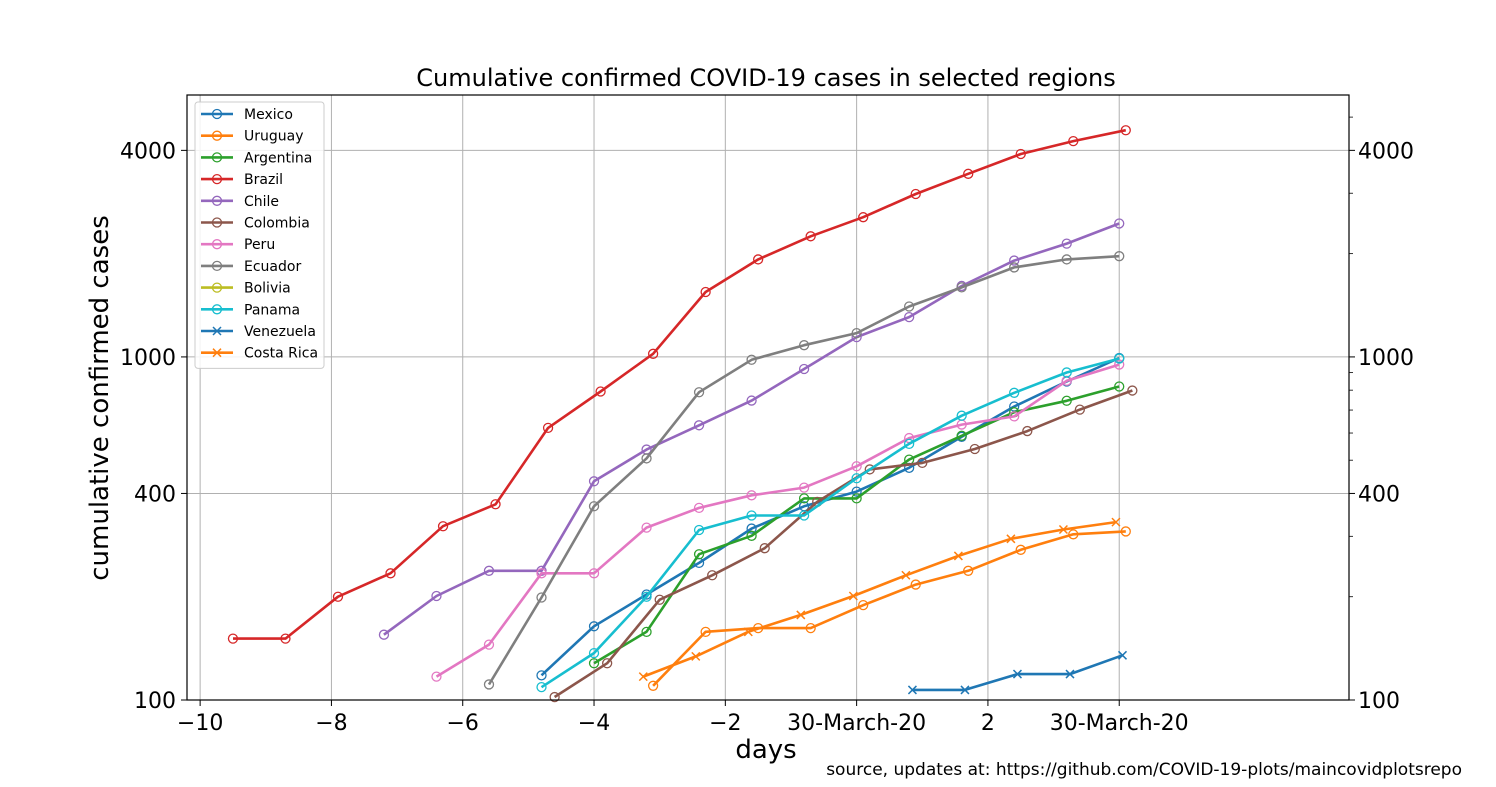  What do you see at coordinates (277, 224) in the screenshot?
I see `legend-label: Colombia` at bounding box center [277, 224].